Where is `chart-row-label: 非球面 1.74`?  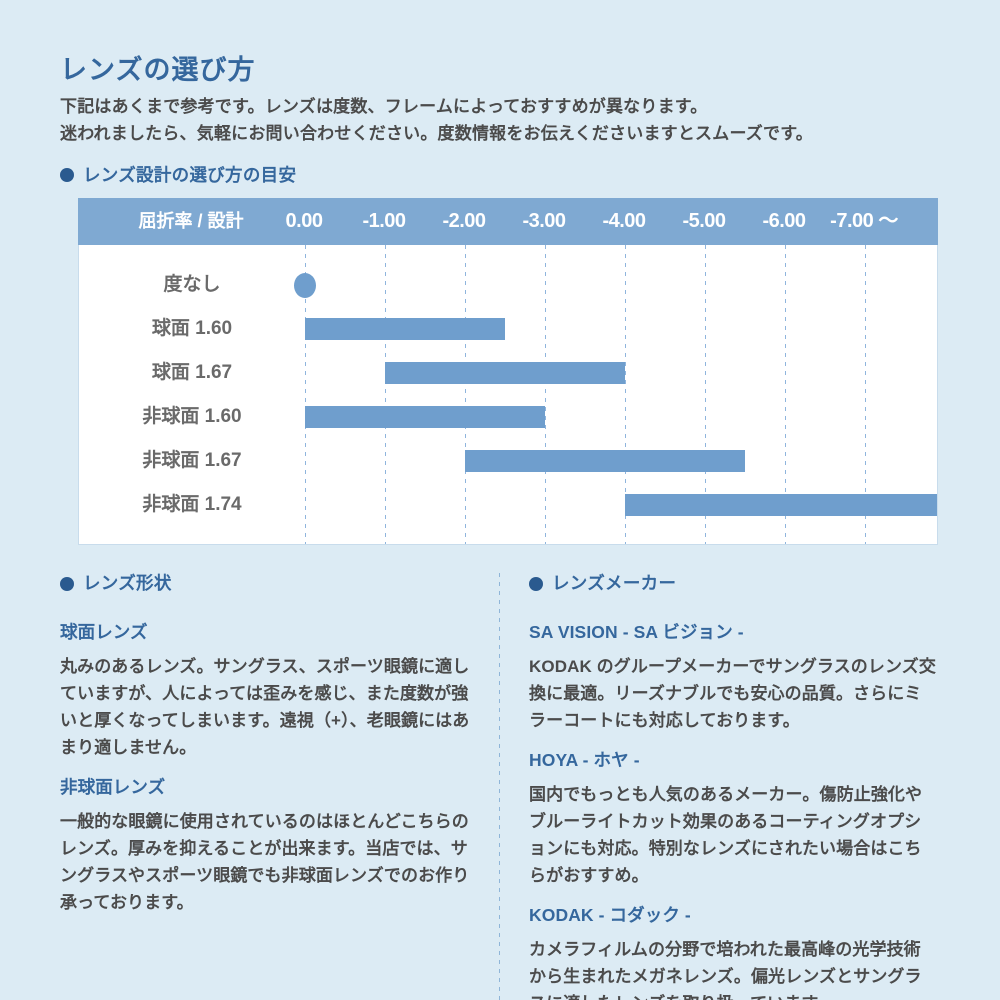 chart-row-label: 非球面 1.74 is located at coordinates (192, 504).